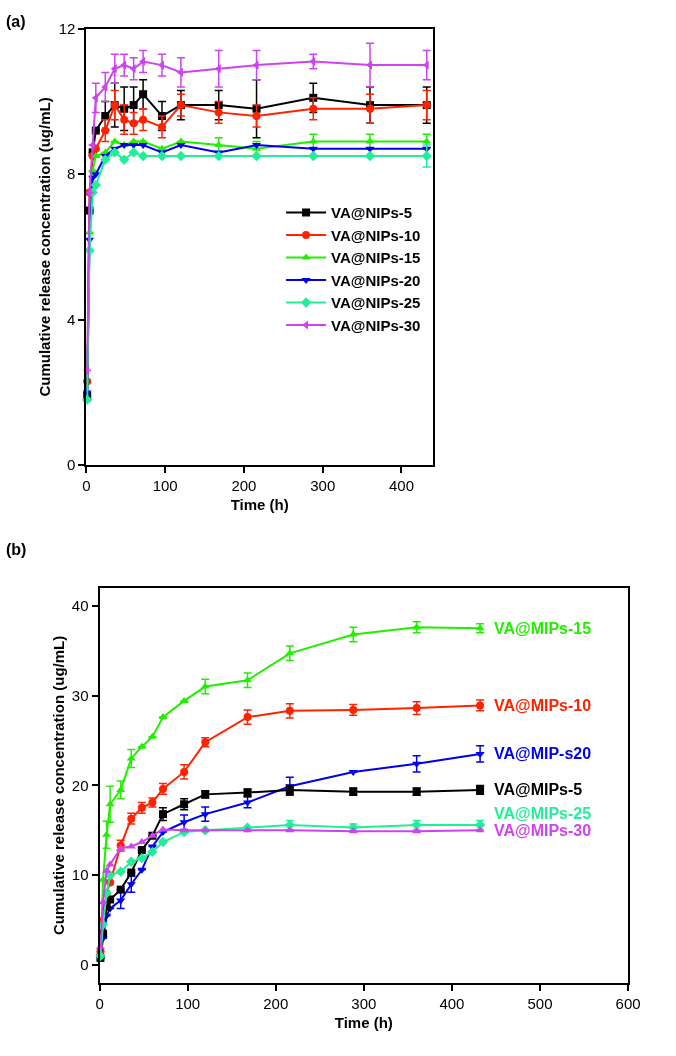  Describe the element at coordinates (99, 1004) in the screenshot. I see `x-tick-label: 0` at that location.